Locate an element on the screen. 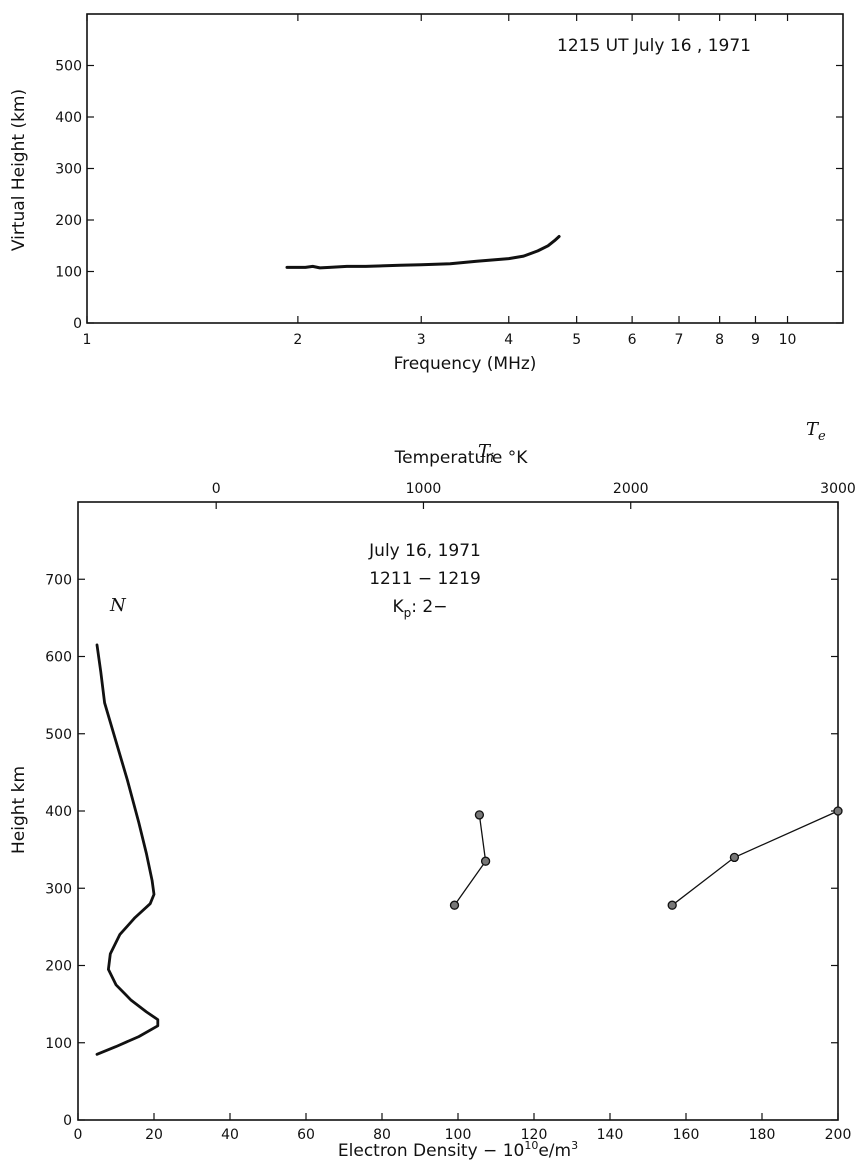 Image resolution: width=864 pixels, height=1161 pixels. density-tick-label-0: 0 is located at coordinates (78, 1135).